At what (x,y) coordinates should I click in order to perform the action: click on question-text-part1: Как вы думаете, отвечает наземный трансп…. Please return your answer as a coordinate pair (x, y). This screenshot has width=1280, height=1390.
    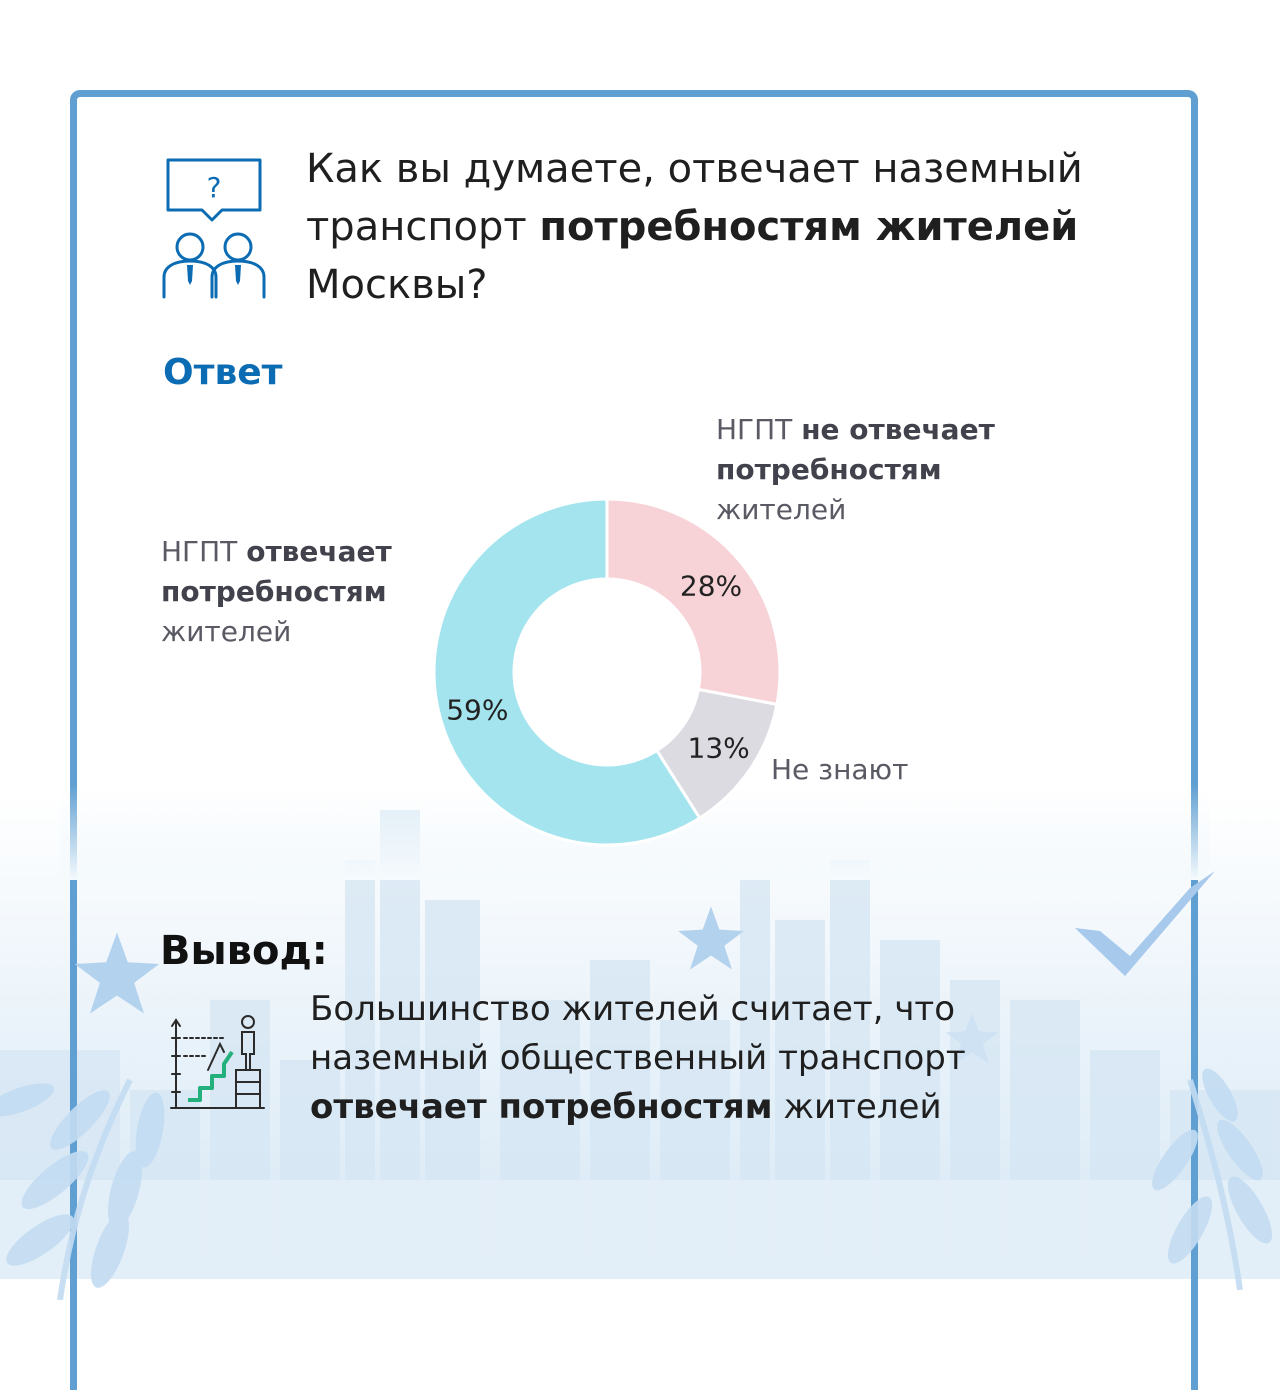
    Looking at the image, I should click on (694, 198).